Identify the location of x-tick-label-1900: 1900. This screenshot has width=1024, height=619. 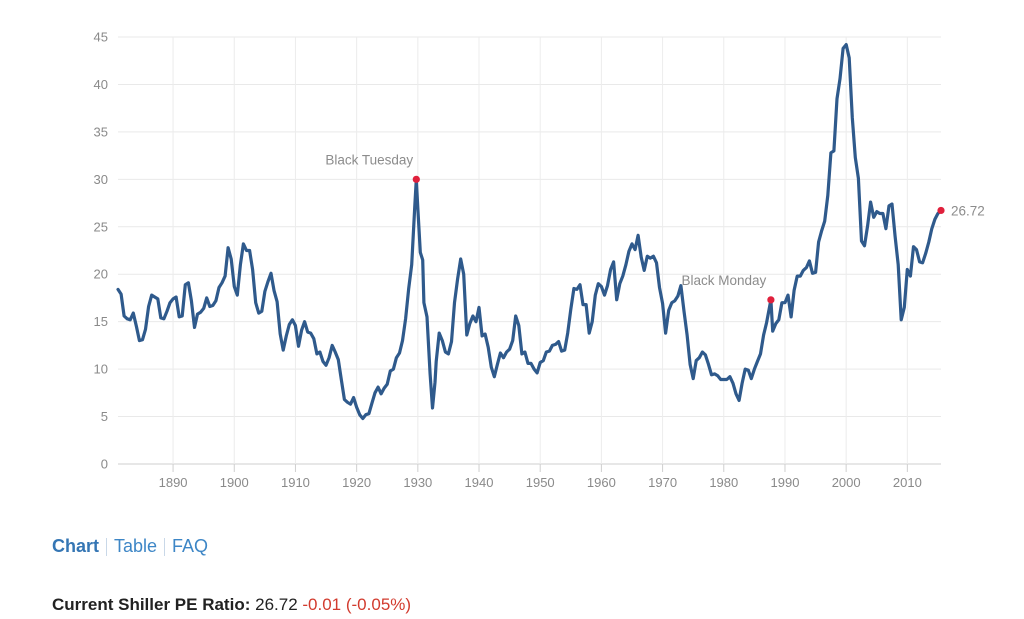
(234, 482).